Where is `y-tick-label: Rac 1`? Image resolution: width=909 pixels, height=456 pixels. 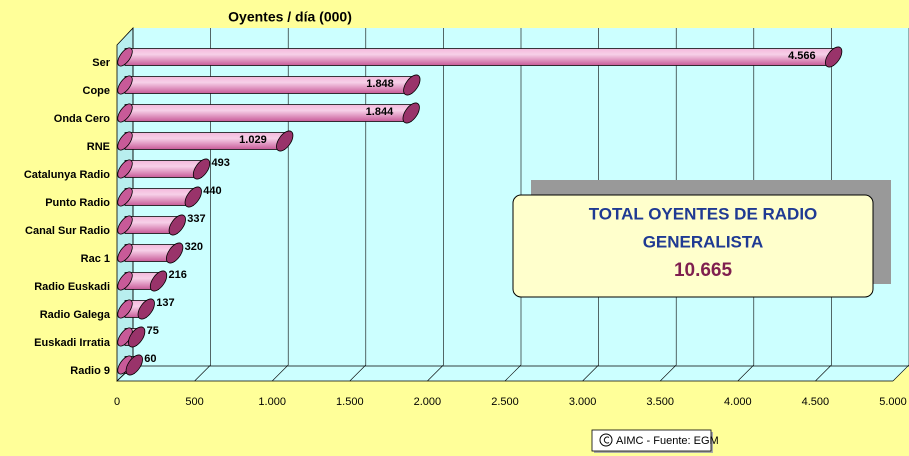 y-tick-label: Rac 1 is located at coordinates (95, 259).